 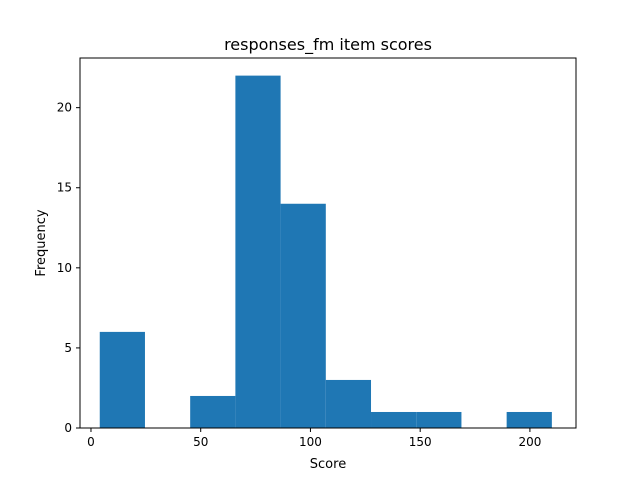 I want to click on x-axis-label: Score, so click(x=328, y=464).